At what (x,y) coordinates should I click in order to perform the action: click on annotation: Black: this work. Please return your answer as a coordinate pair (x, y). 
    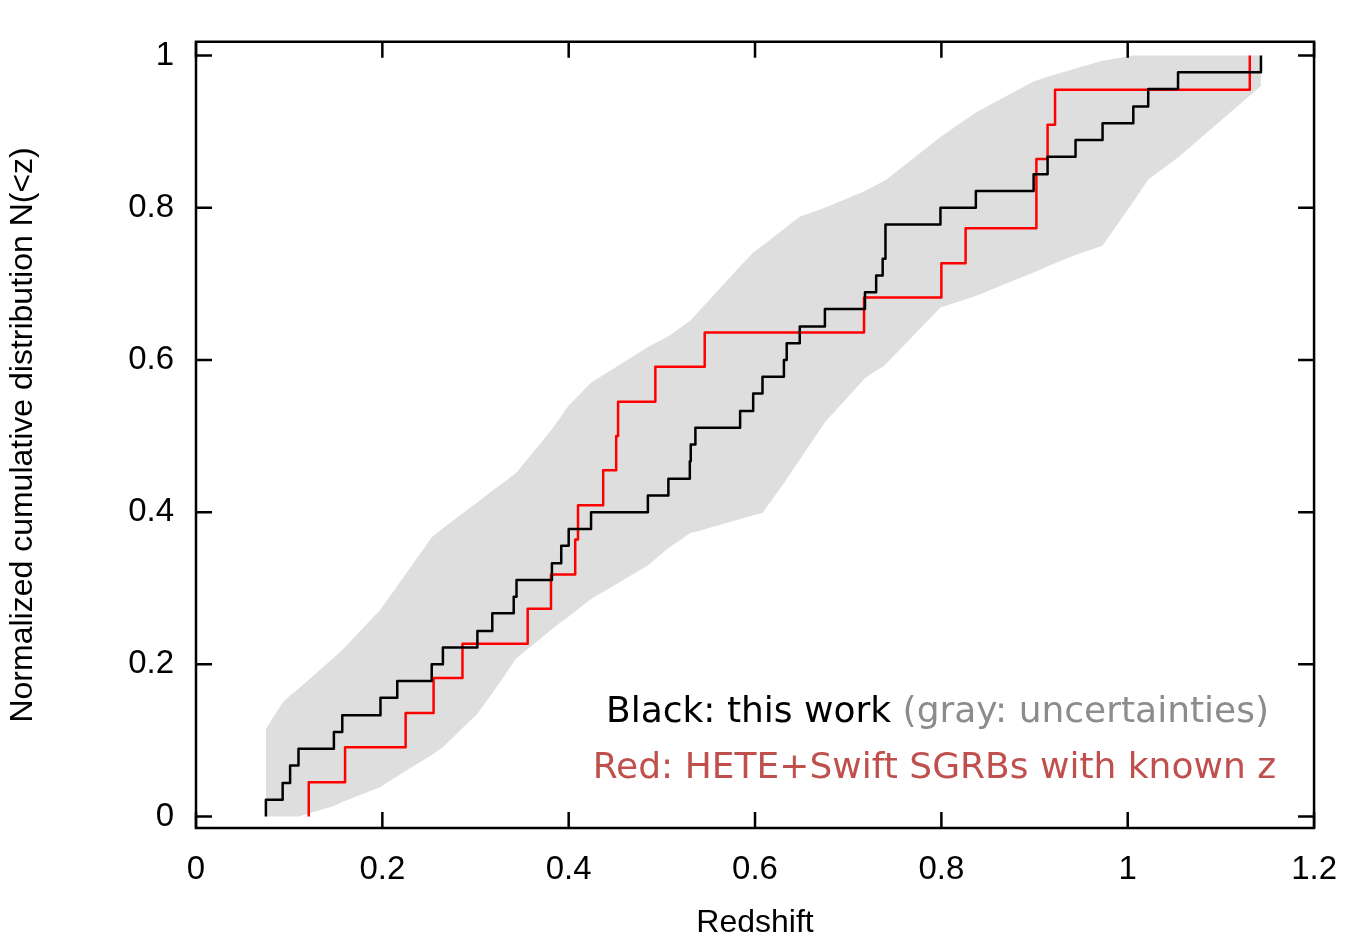
    Looking at the image, I should click on (748, 709).